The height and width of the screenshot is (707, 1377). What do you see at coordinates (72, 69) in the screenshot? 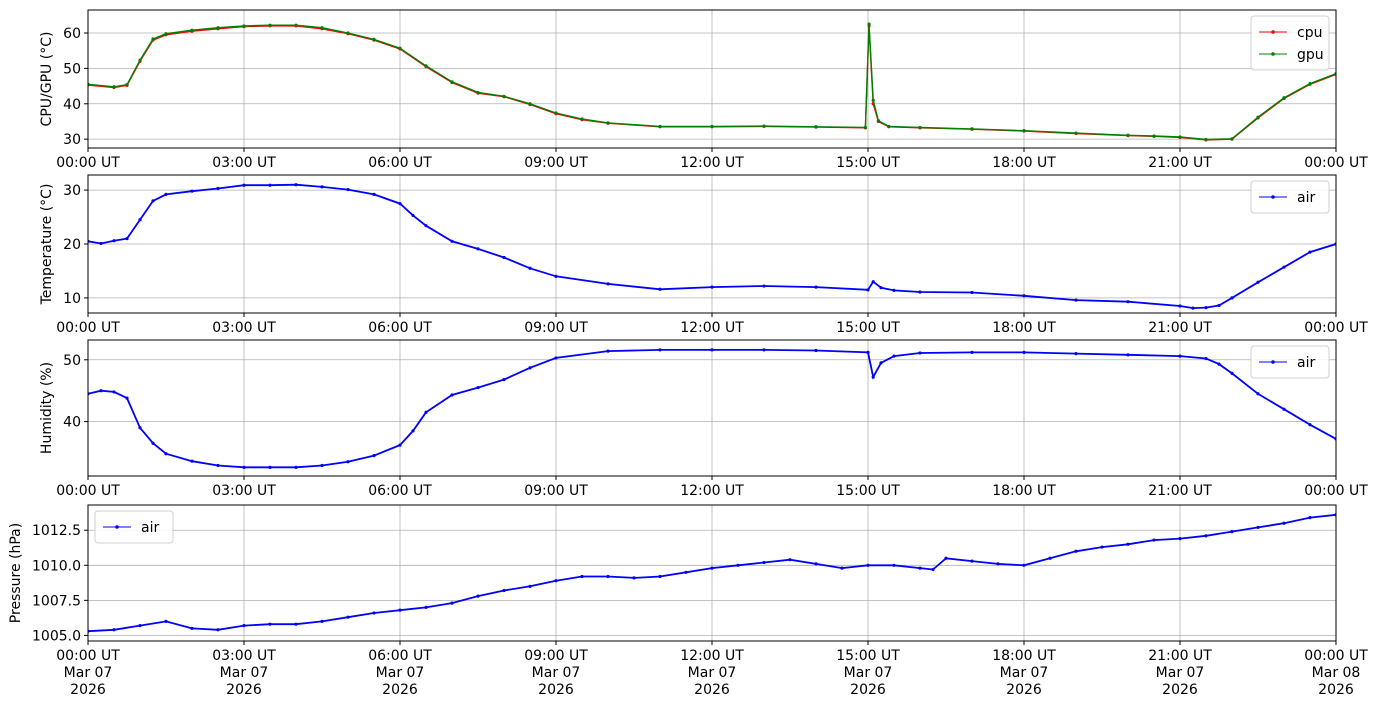
I see `y-tick-label: 50` at bounding box center [72, 69].